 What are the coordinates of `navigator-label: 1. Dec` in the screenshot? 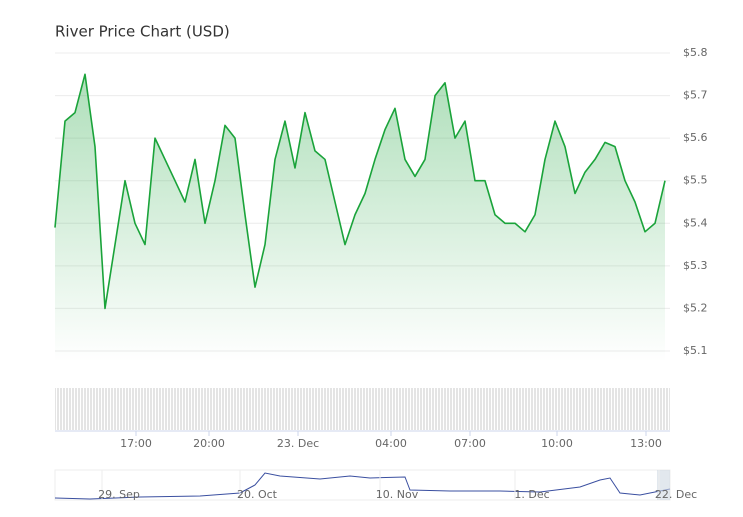 It's located at (531, 494).